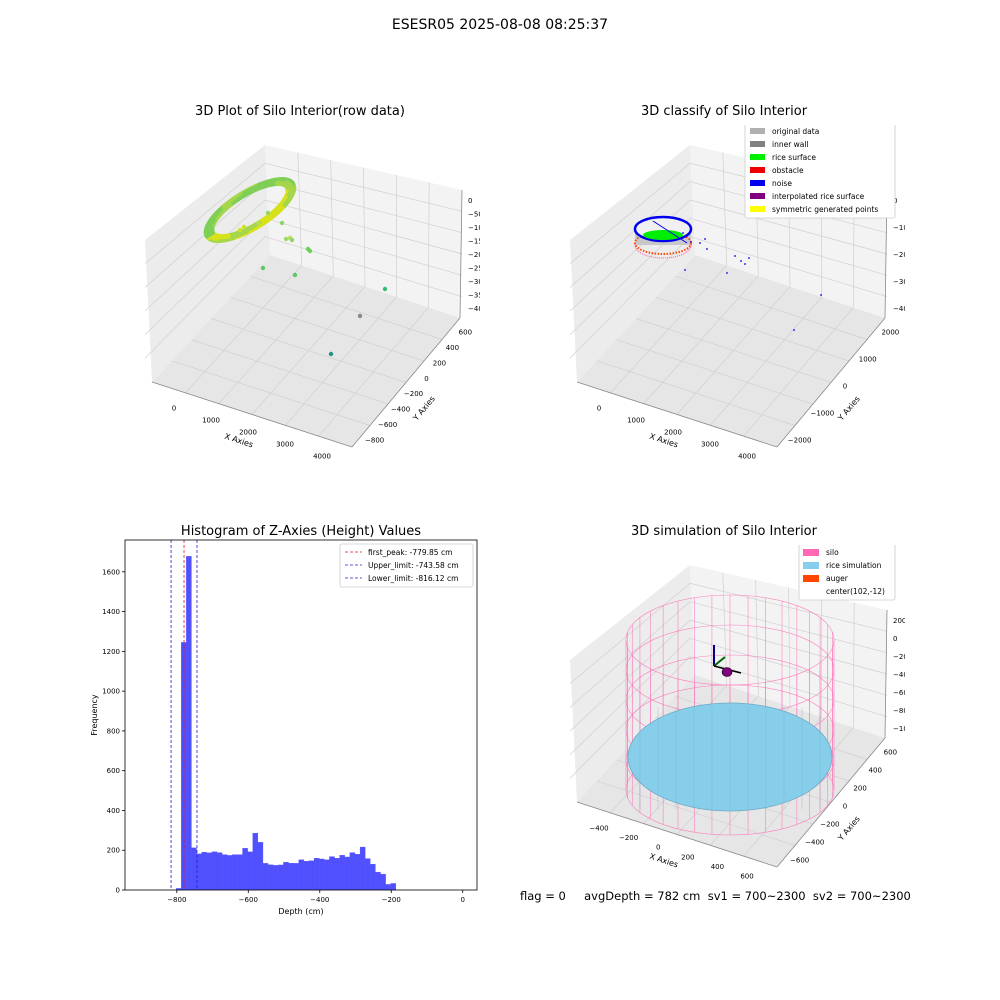 The image size is (1000, 1000). I want to click on legend-label: Upper_limit: -743.58 cm, so click(413, 565).